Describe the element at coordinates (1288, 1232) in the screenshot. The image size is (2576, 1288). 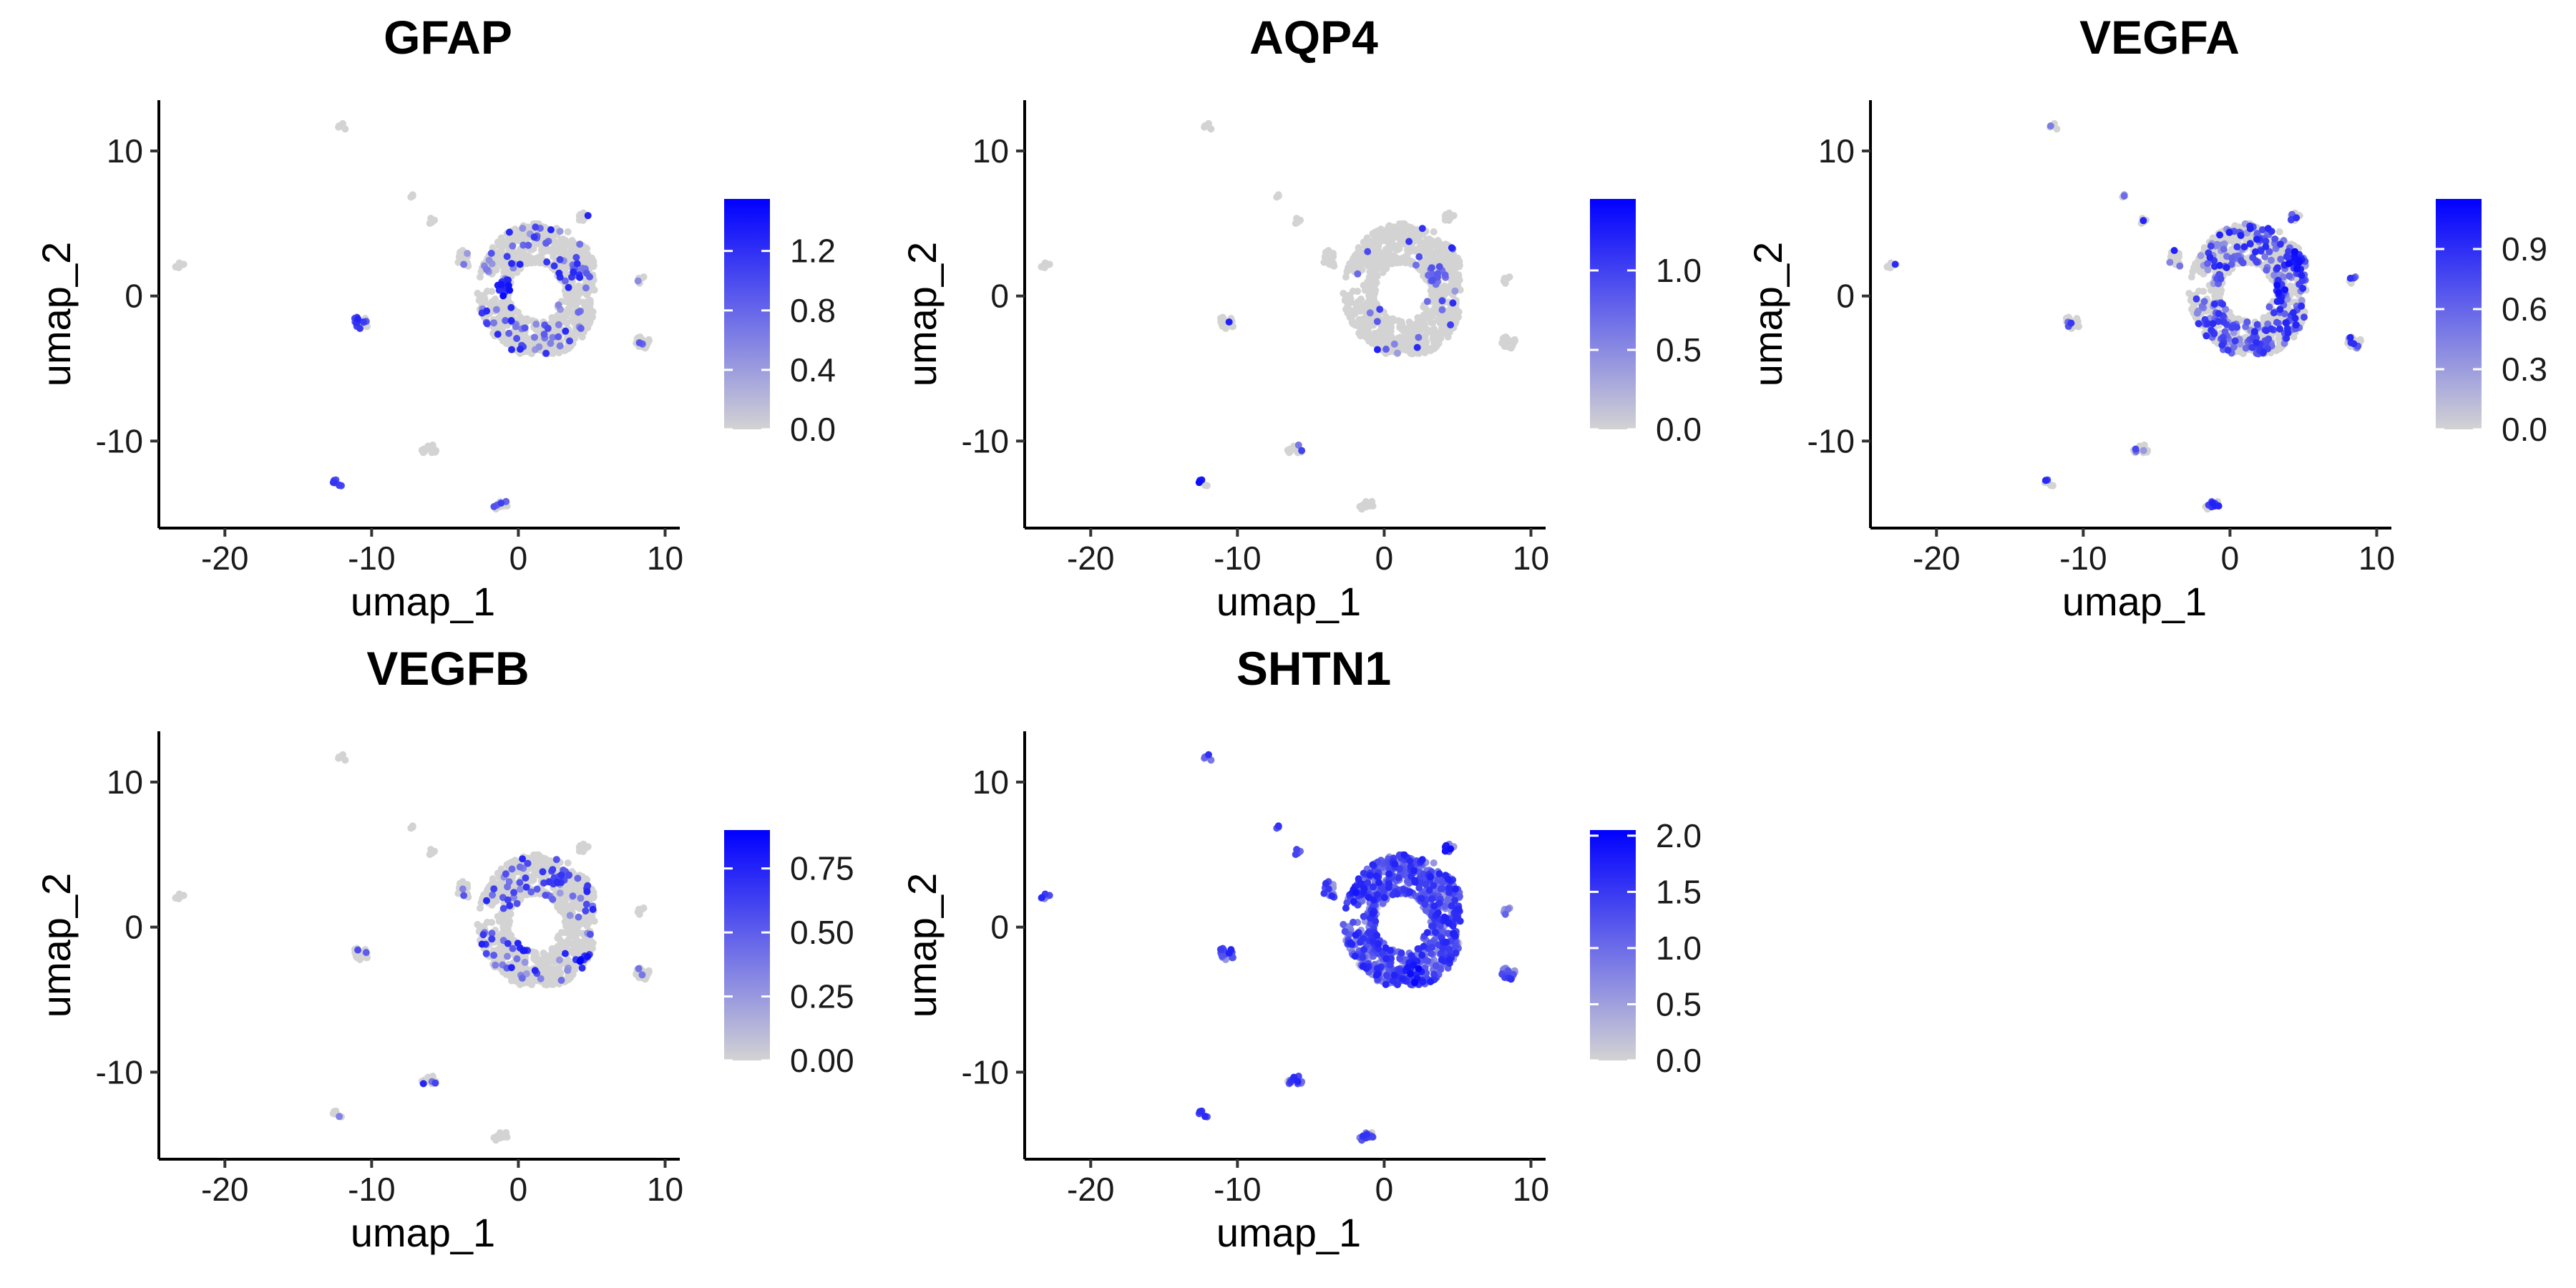
I see `x-axis-label: umap_1` at that location.